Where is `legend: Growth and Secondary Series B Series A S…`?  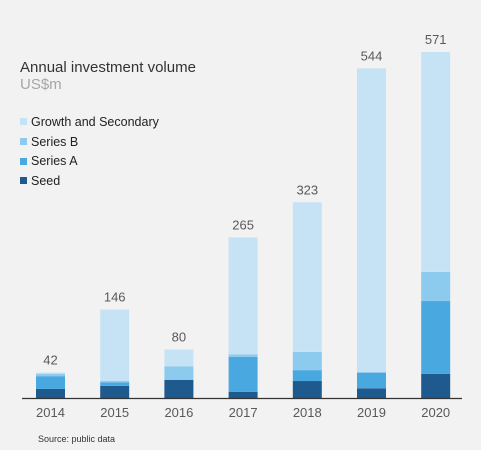
legend: Growth and Secondary Series B Series A S… is located at coordinates (89, 151).